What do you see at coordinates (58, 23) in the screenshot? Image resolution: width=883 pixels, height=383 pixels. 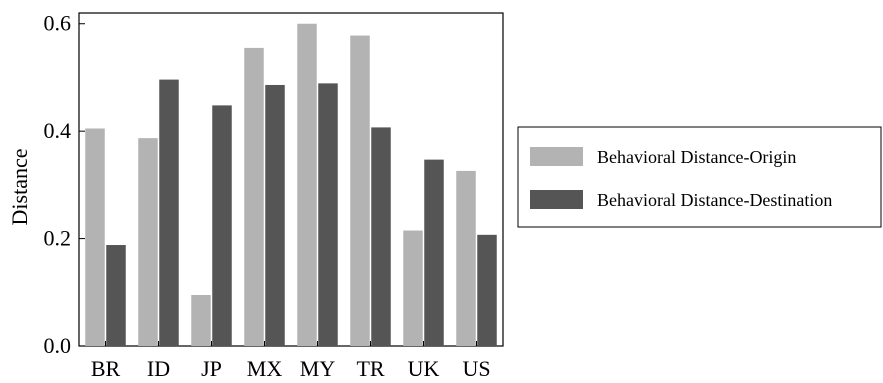 I see `y-tick-label: 0.6` at bounding box center [58, 23].